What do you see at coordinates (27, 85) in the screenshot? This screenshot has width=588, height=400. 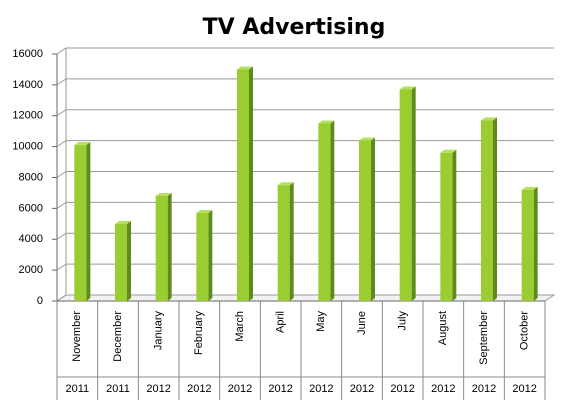 I see `y-tick-label: 14000` at bounding box center [27, 85].